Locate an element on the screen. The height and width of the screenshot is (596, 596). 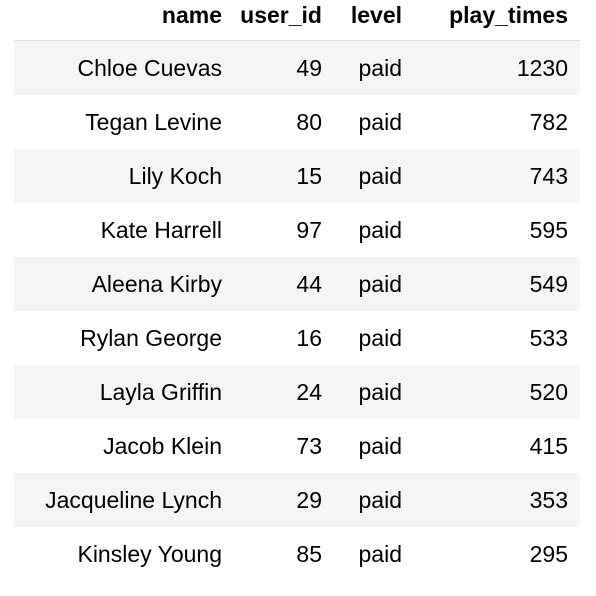
cell-play-times: 595 is located at coordinates (548, 230).